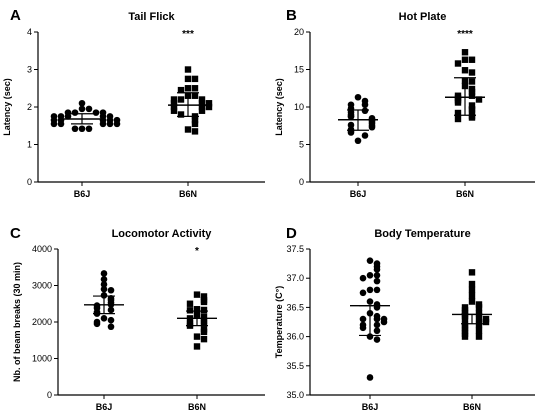  I want to click on panel-d-title: Body Temperature, so click(422, 234).